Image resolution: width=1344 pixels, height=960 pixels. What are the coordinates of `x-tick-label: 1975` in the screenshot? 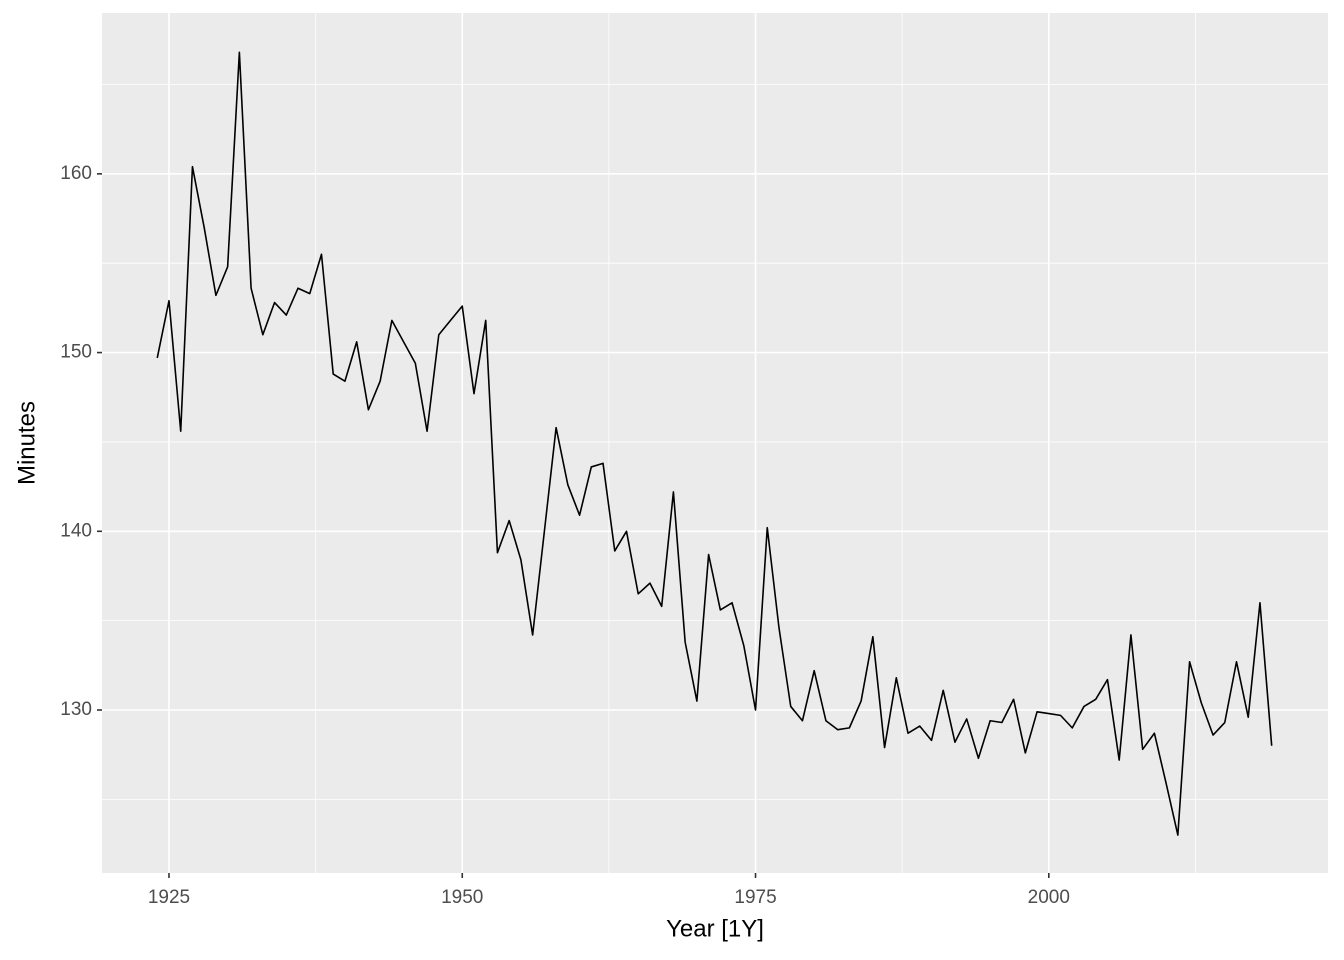 It's located at (755, 897).